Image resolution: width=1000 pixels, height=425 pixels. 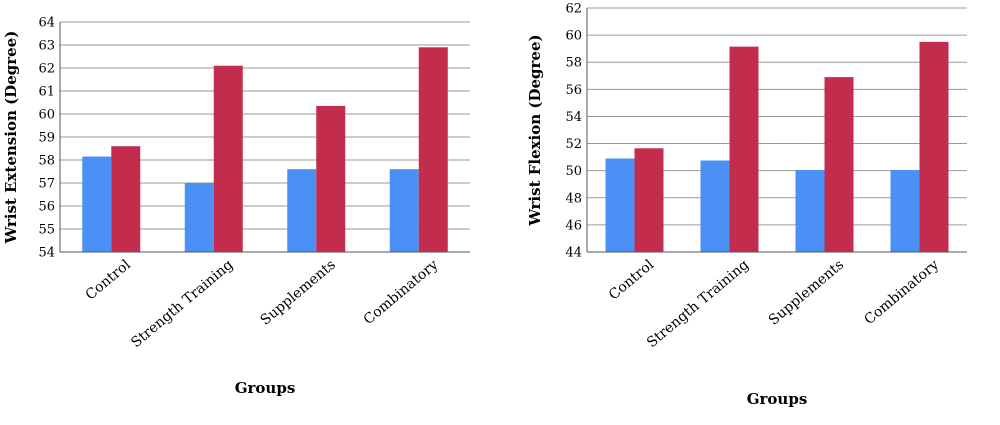 I want to click on y-axis-title: Wrist Extension (Degree), so click(x=11, y=138).